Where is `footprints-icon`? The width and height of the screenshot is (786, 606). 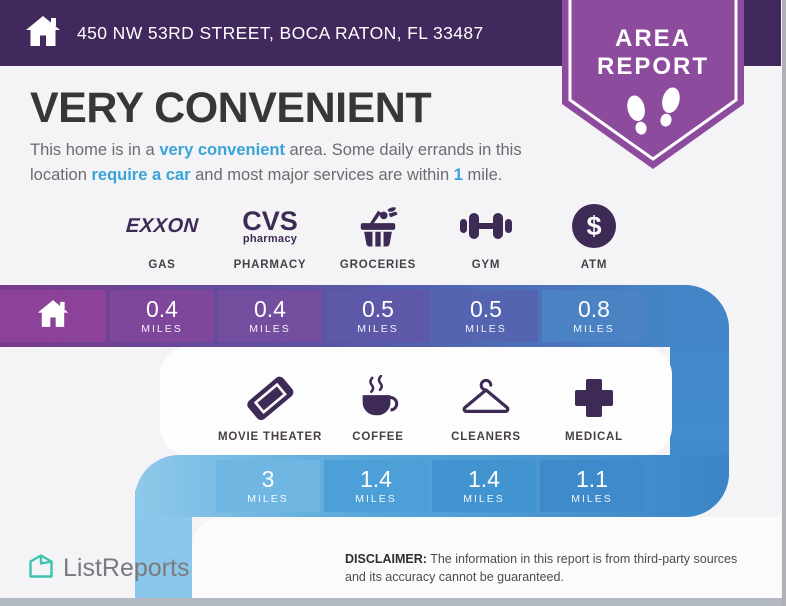
footprints-icon is located at coordinates (653, 111).